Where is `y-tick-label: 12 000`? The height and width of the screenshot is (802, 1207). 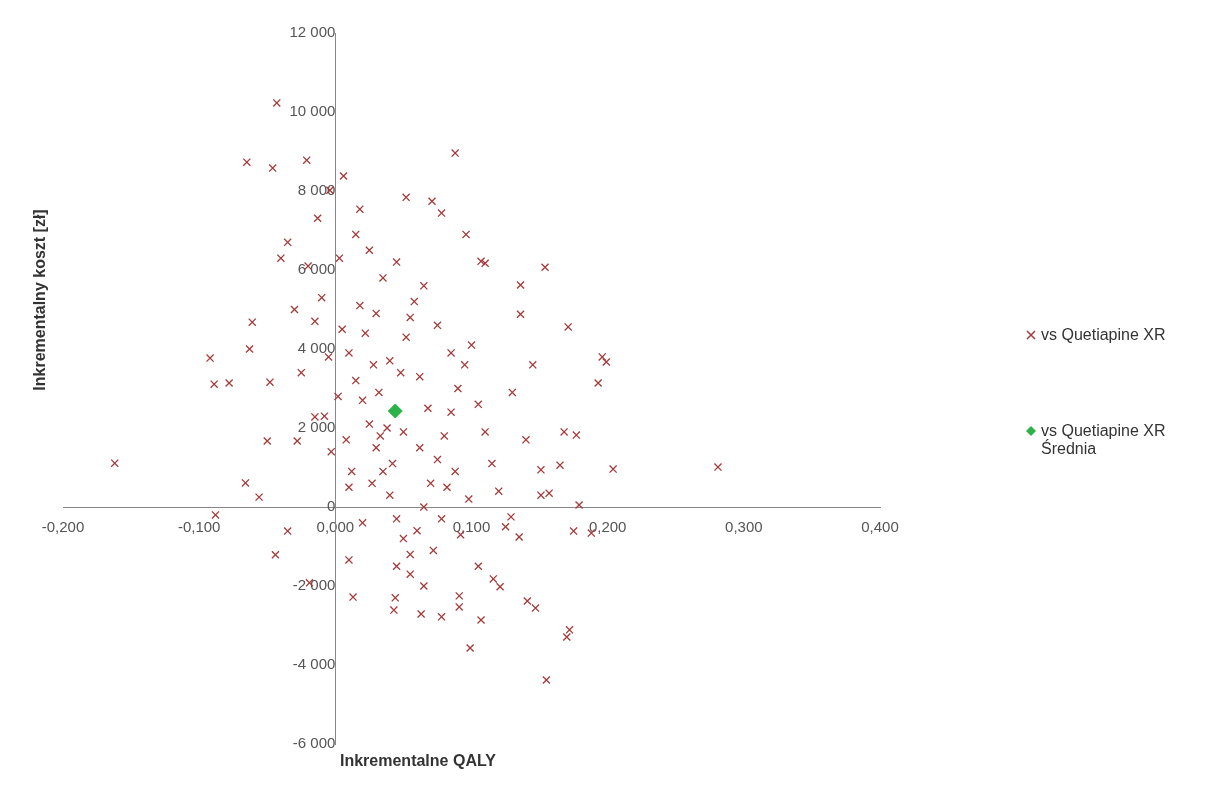
y-tick-label: 12 000 is located at coordinates (312, 32).